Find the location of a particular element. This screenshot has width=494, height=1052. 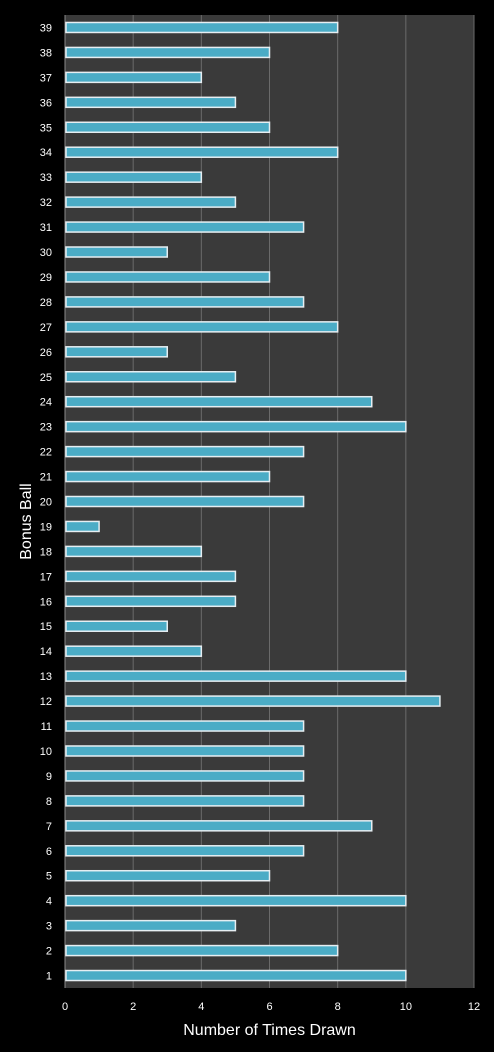

y-tick-label: 39 is located at coordinates (46, 28).